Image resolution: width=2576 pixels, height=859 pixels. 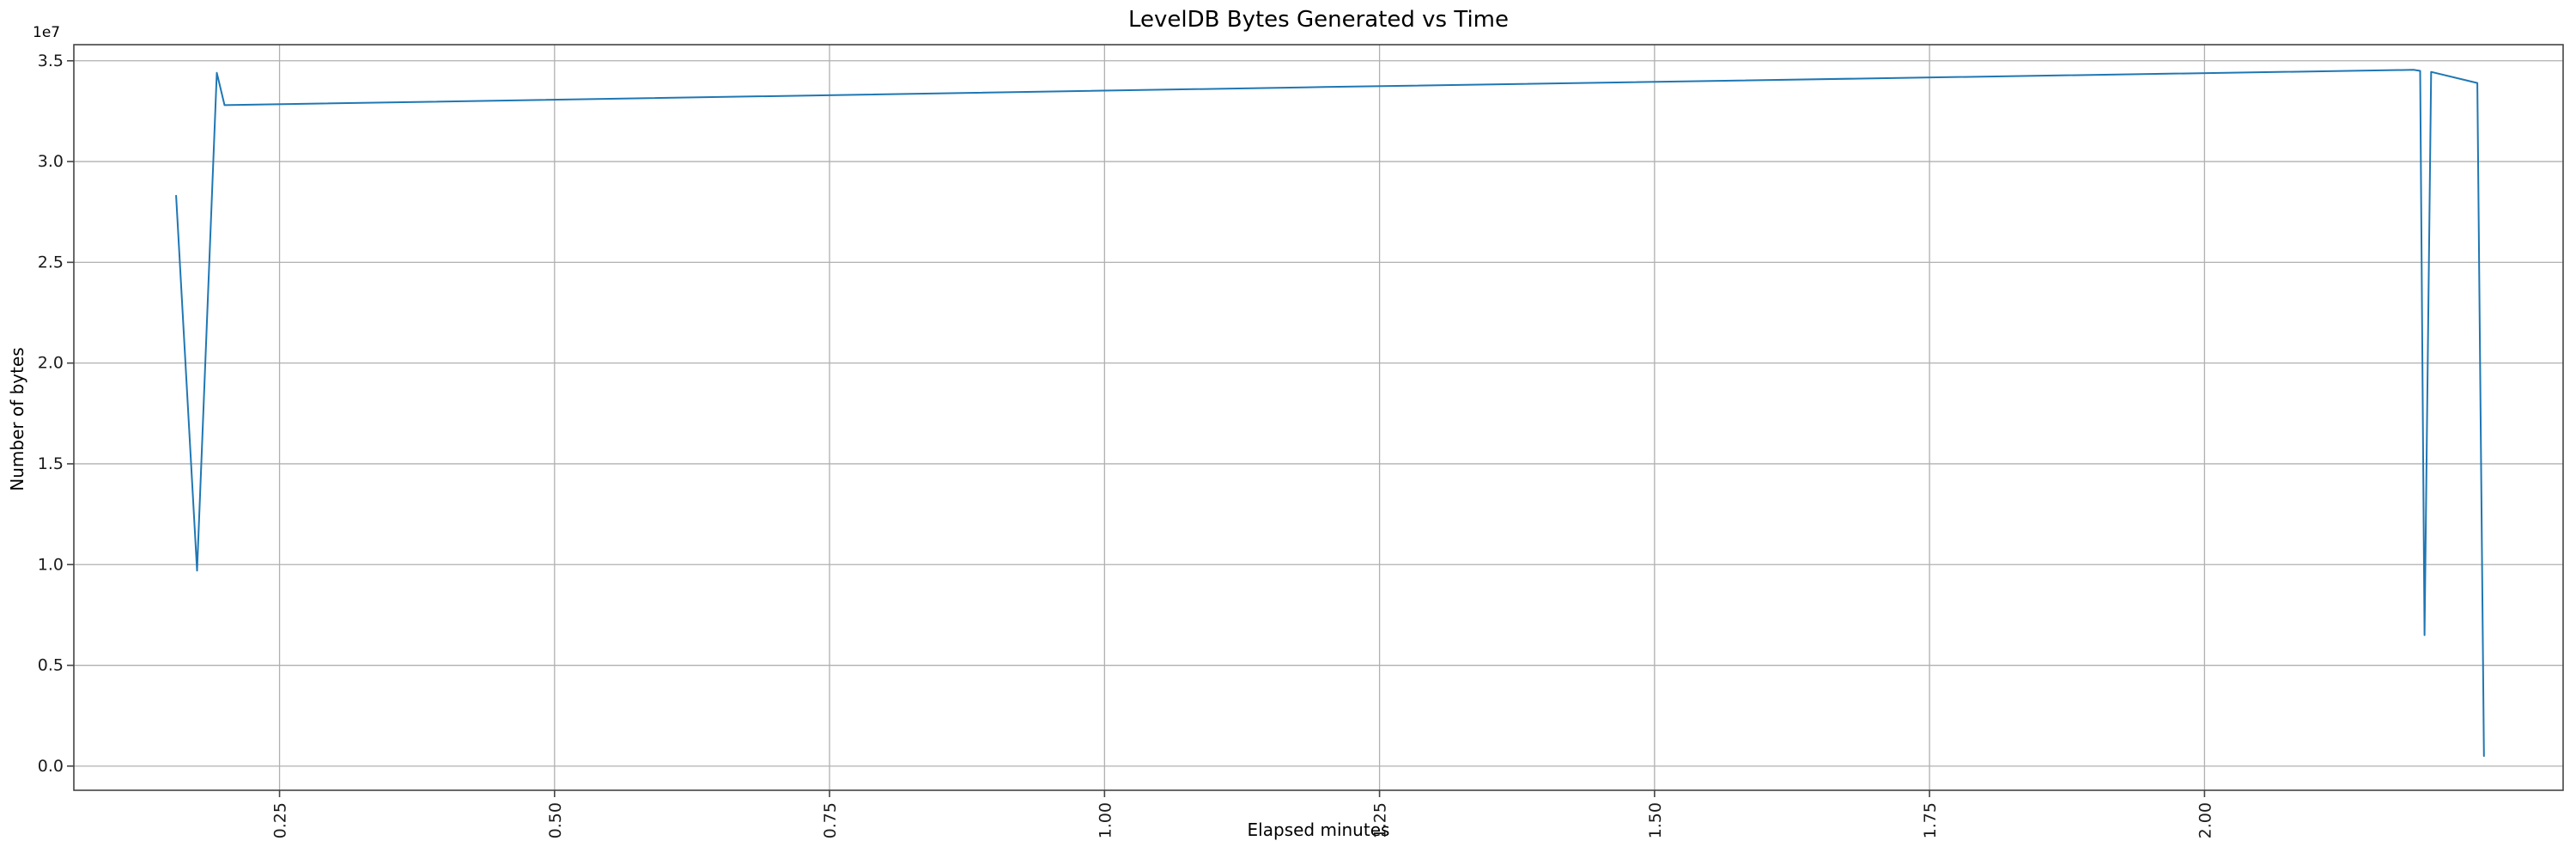 What do you see at coordinates (51, 666) in the screenshot?
I see `y-tick-label: 0.5` at bounding box center [51, 666].